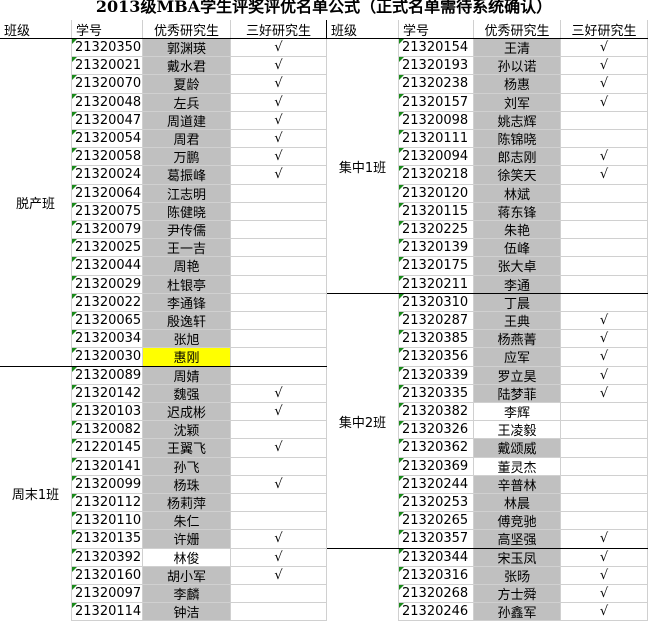 This screenshot has width=648, height=621. I want to click on student-id: 21320114, so click(107, 612).